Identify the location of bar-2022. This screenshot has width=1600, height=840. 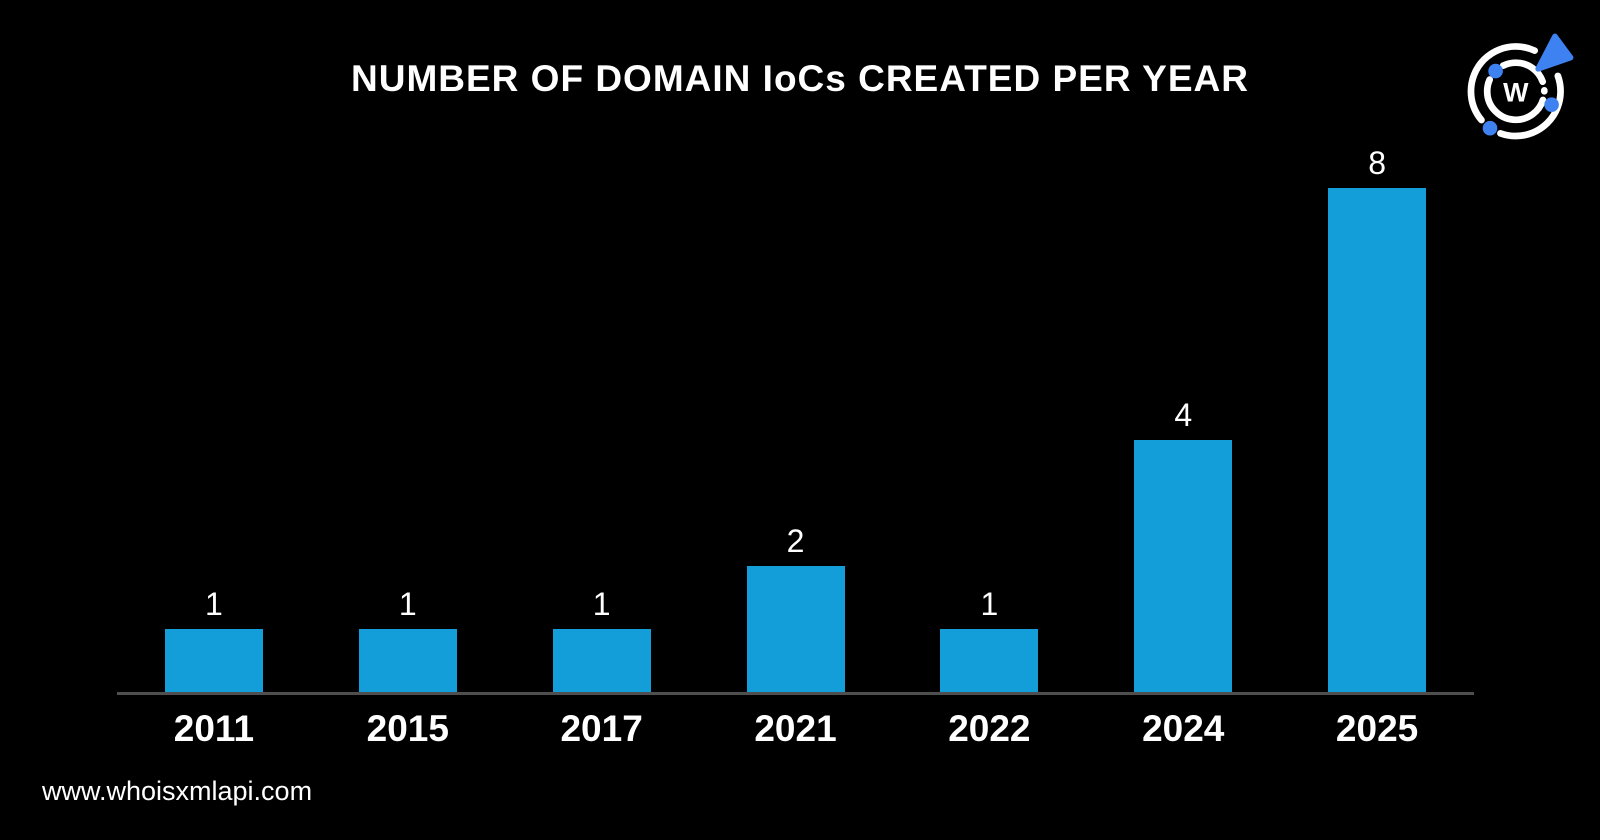
(989, 660).